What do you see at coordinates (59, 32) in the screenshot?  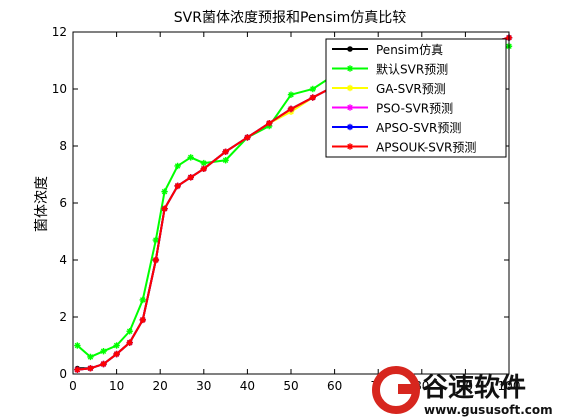 I see `y-tick-label: 12` at bounding box center [59, 32].